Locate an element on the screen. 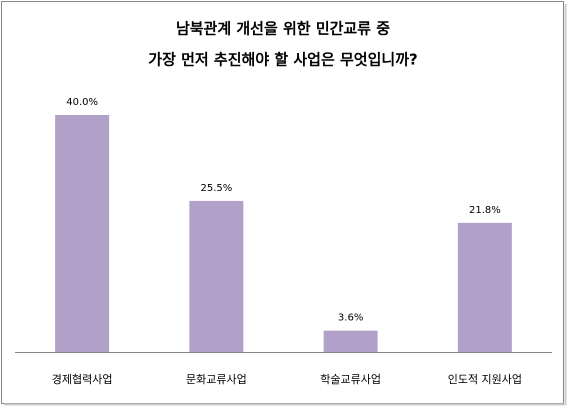  chart-title: 가장 먼저 추진해야 할 사업은 무엇입니까? is located at coordinates (282, 60).